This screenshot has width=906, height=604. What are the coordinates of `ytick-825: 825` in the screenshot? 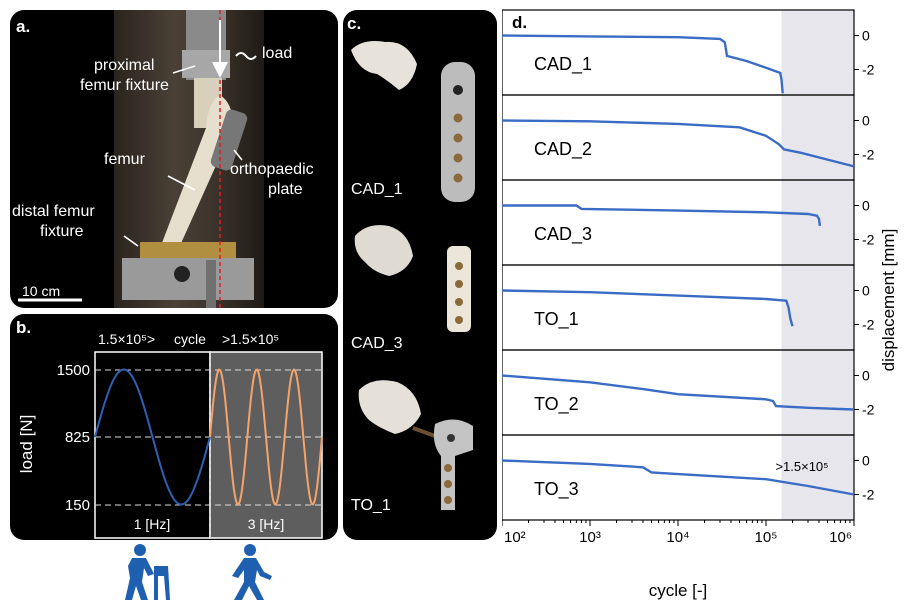 It's located at (77, 437).